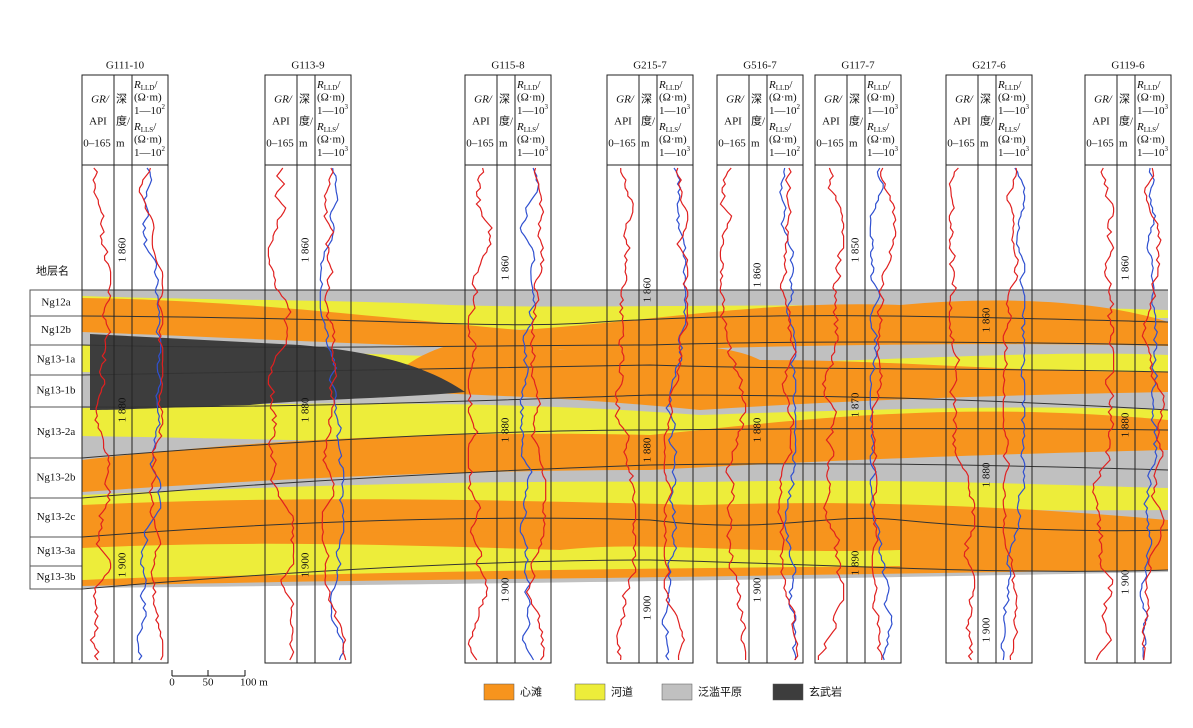  I want to click on layer-label: Ng13-1b, so click(56, 391).